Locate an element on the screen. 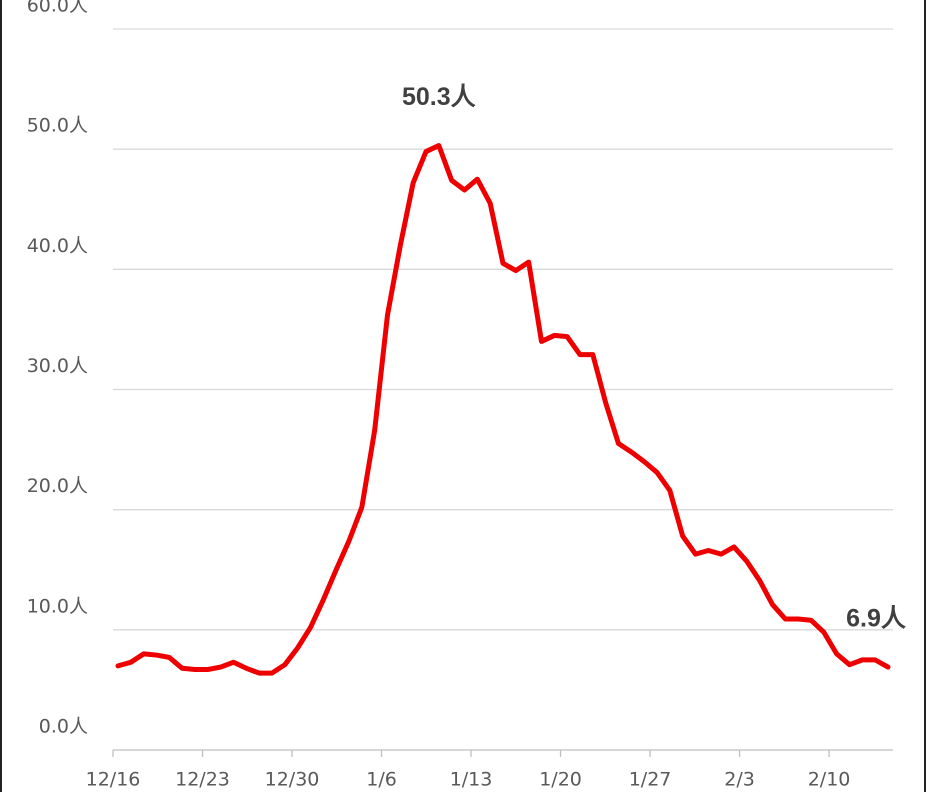 This screenshot has height=796, width=928. y-tick-label: 40.0人 is located at coordinates (57, 246).